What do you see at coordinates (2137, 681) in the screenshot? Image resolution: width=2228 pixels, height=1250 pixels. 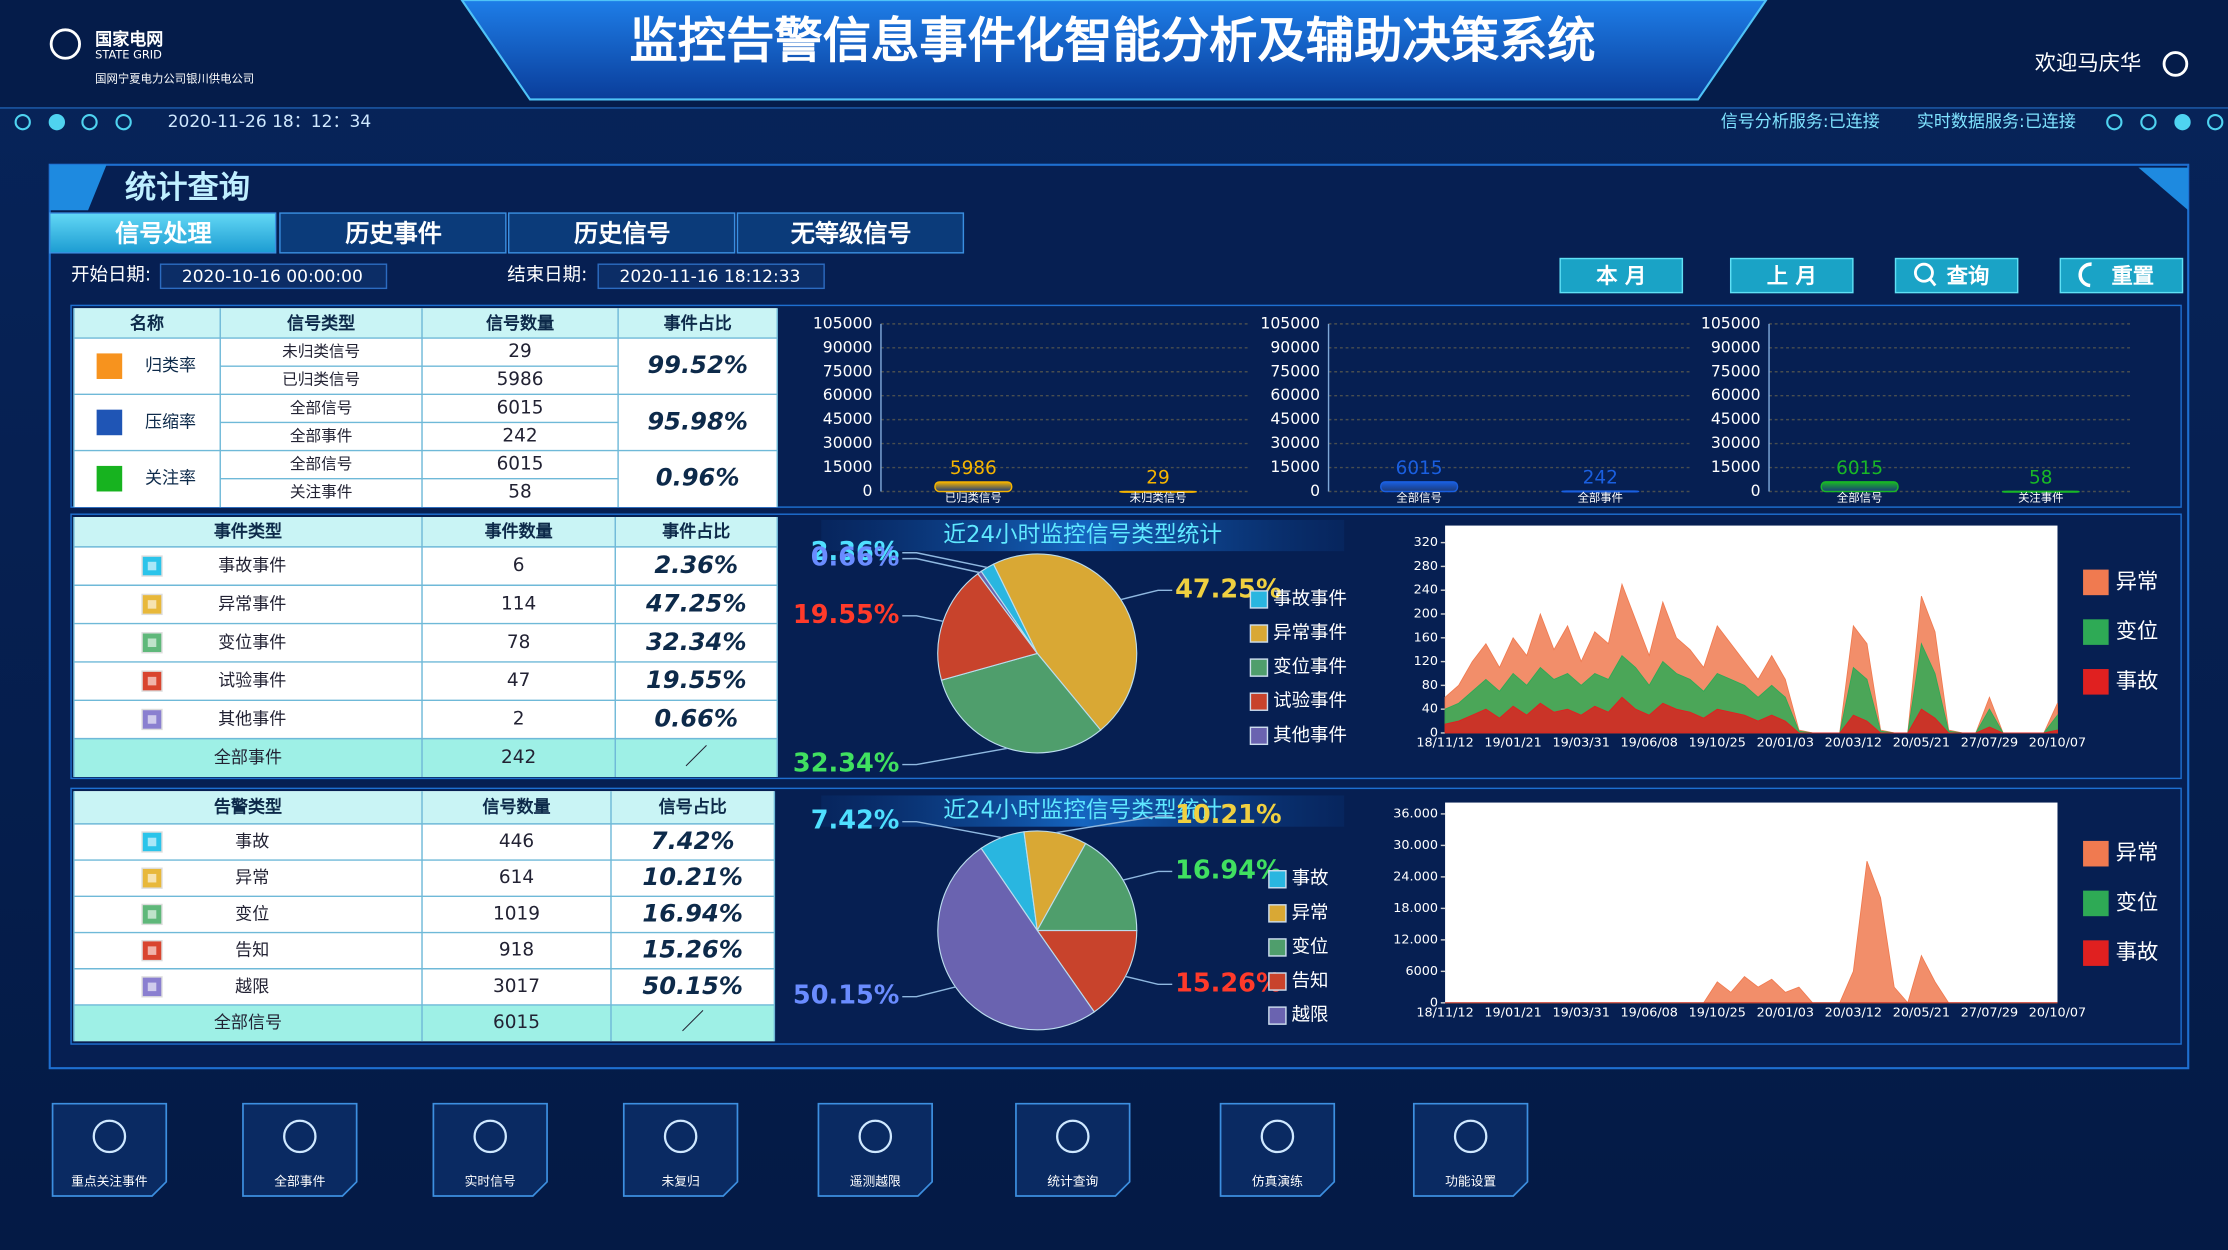 I see `legend-label: 事故` at bounding box center [2137, 681].